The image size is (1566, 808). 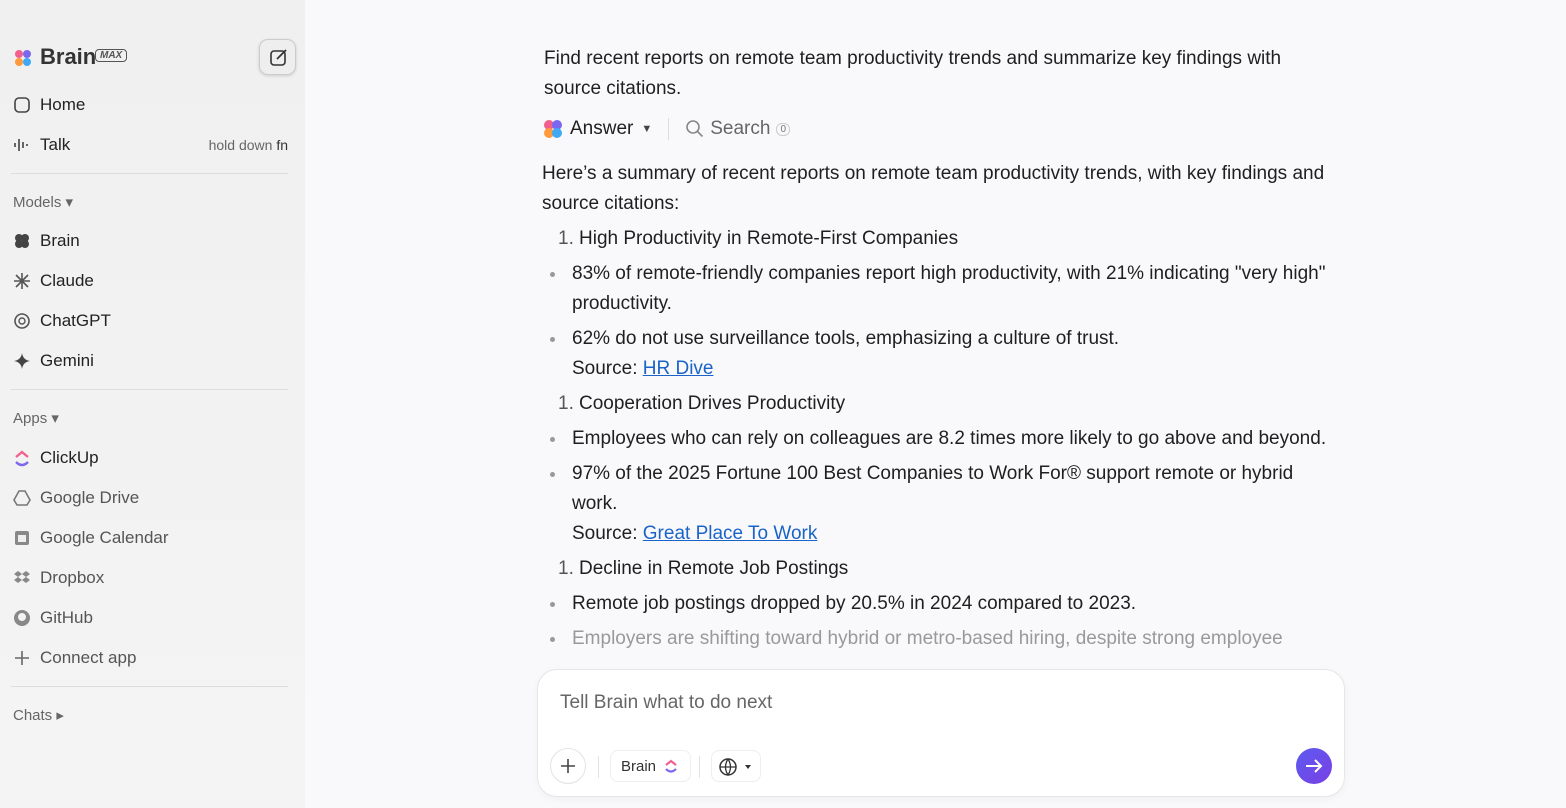 I want to click on models-heading: Models ▾, so click(x=43, y=202).